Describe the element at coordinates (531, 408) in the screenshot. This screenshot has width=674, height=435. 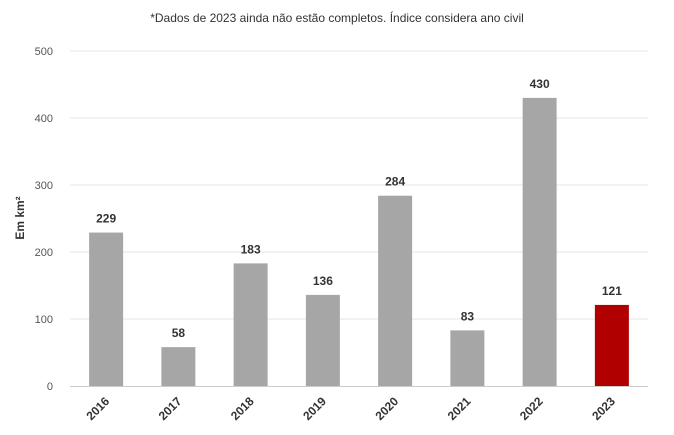
I see `x-tick-label-2022: 2022` at that location.